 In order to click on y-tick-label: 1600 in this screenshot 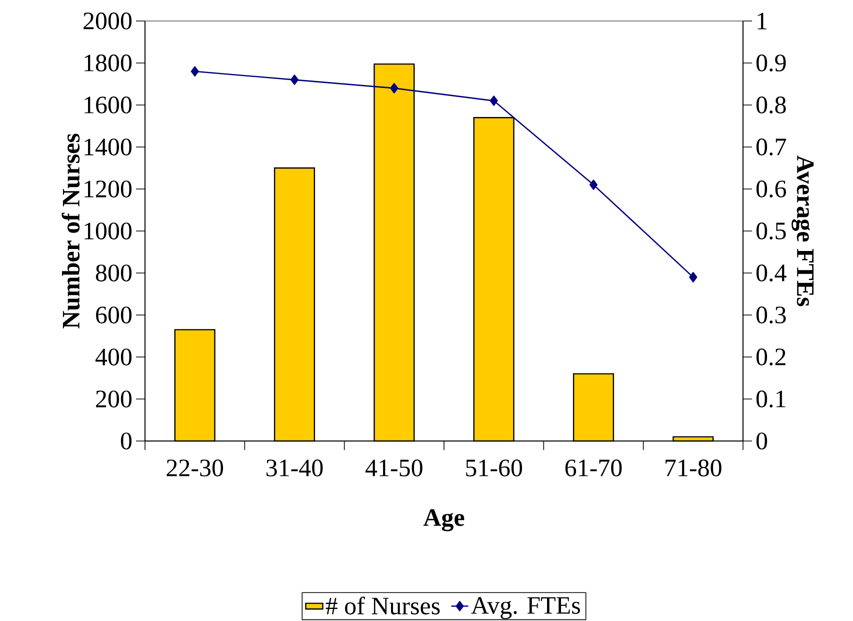, I will do `click(108, 105)`.